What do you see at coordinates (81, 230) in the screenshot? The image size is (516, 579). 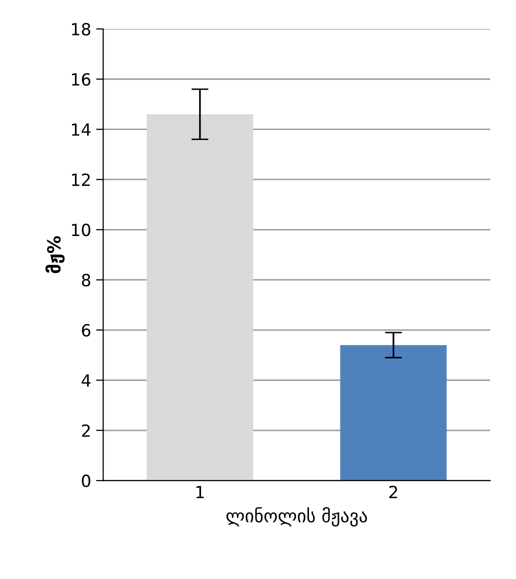 I see `y-tick-label: 10` at bounding box center [81, 230].